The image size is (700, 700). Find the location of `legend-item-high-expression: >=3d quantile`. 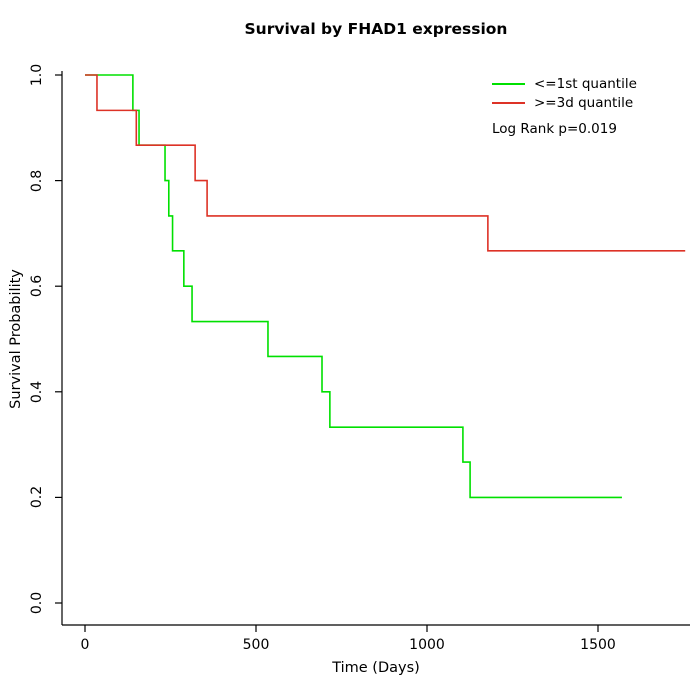

legend-item-high-expression: >=3d quantile is located at coordinates (564, 102).